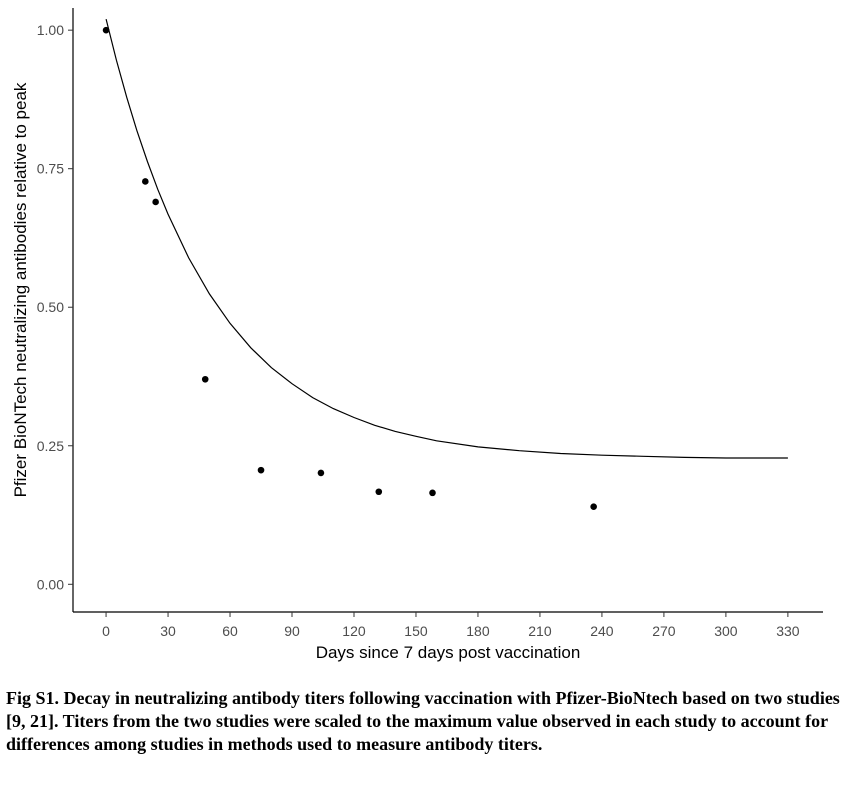  What do you see at coordinates (448, 652) in the screenshot?
I see `x-axis-title: Days since 7 days post vaccination` at bounding box center [448, 652].